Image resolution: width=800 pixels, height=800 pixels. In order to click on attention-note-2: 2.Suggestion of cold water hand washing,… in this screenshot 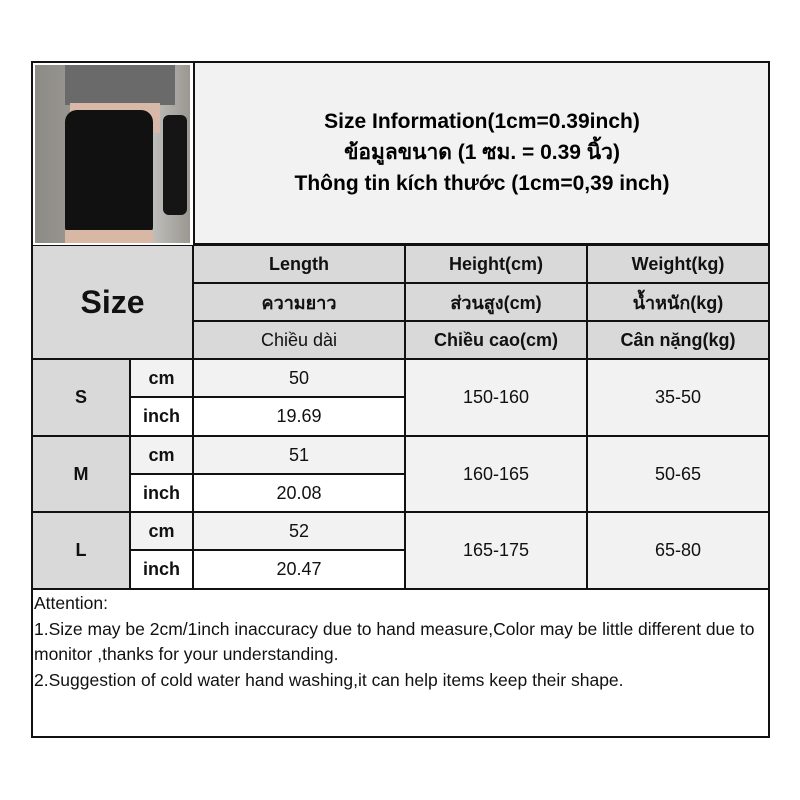, I will do `click(329, 679)`.